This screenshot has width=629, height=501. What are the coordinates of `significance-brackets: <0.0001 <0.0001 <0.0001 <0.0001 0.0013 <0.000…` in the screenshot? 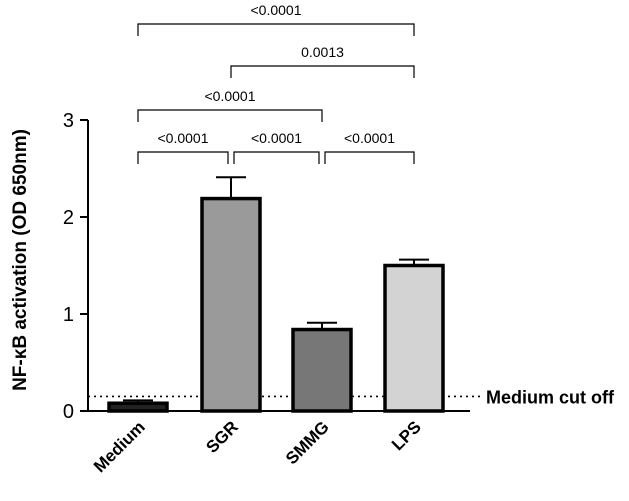 It's located at (276, 83).